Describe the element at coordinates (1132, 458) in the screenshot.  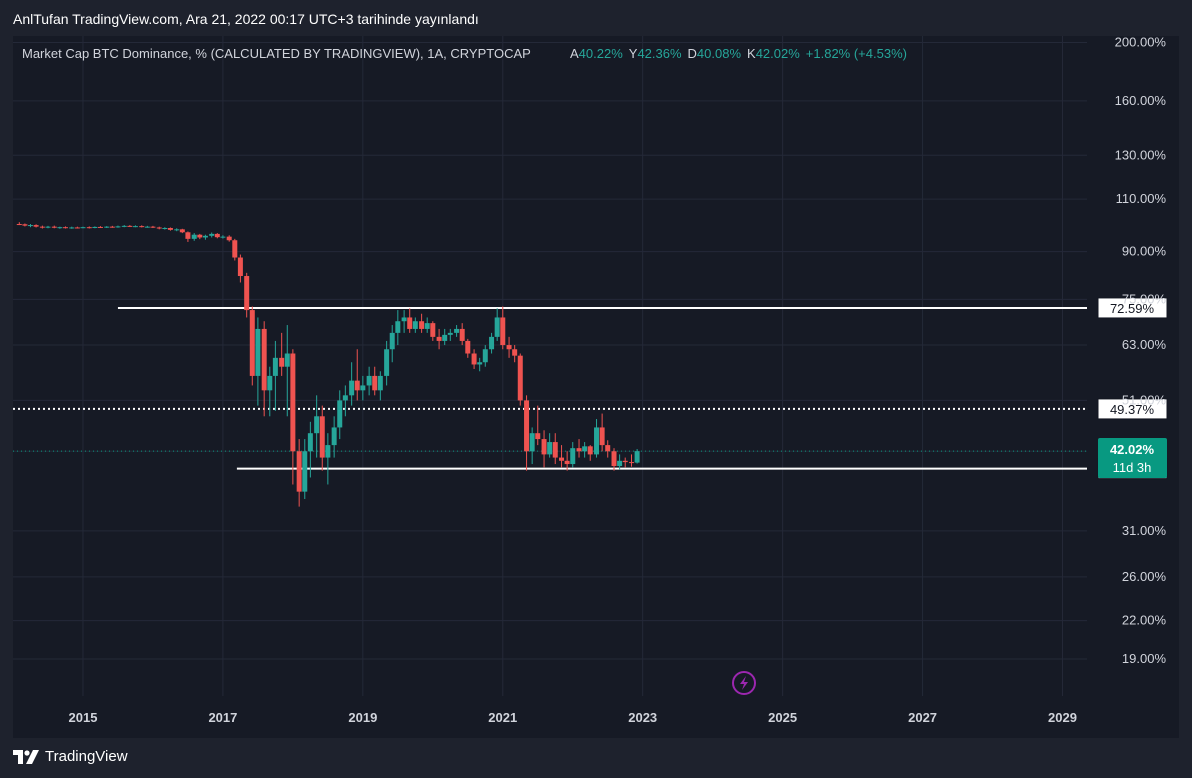
I see `last-price-tag: 42.02% 11d 3h` at that location.